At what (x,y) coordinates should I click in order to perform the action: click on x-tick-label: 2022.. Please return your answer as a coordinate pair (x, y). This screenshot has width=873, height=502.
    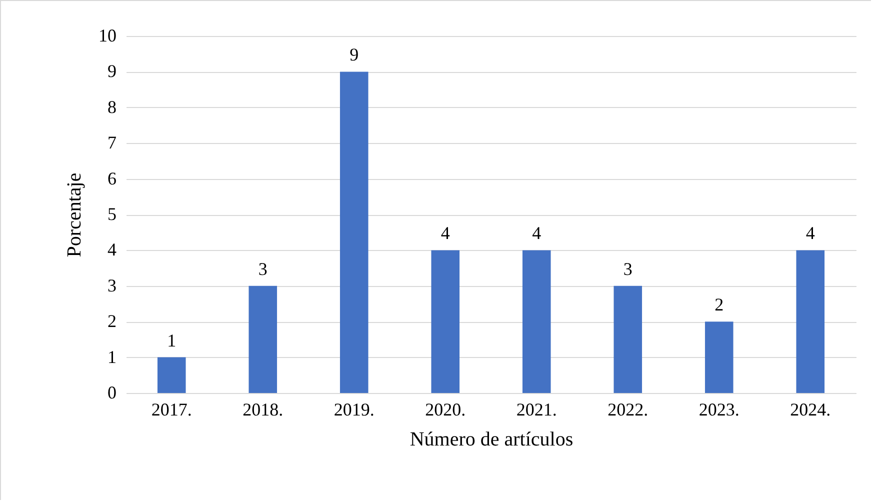
    Looking at the image, I should click on (628, 410).